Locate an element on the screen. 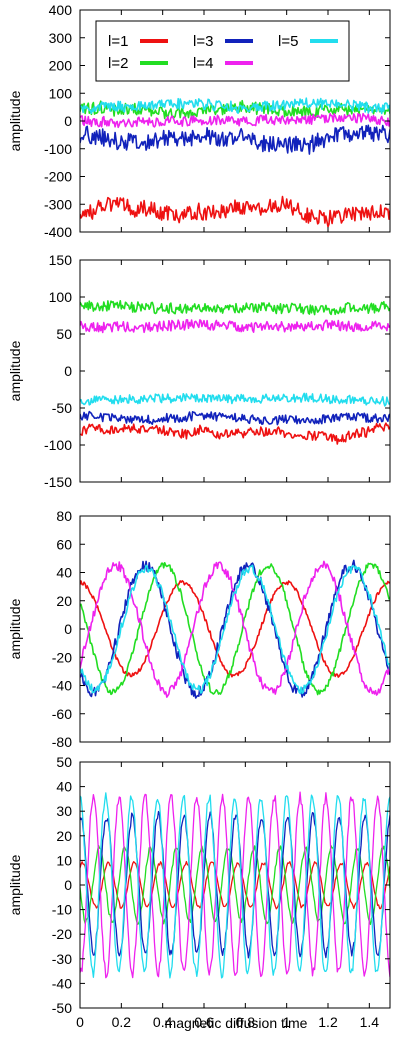  y-tick-label: -10 is located at coordinates (62, 910).